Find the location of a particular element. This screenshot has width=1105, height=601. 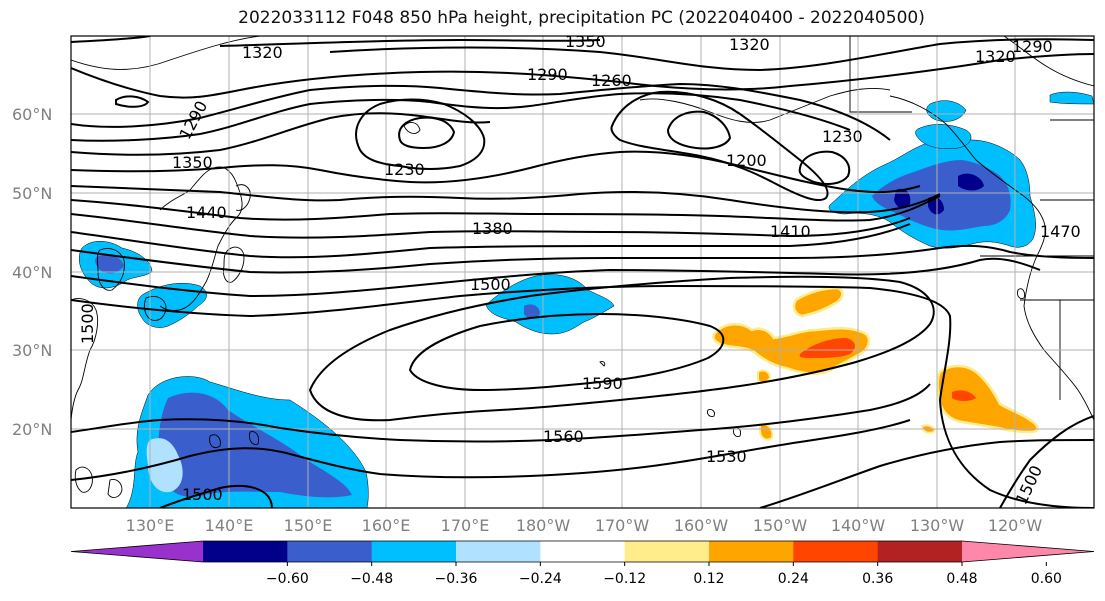

contour-label: 1560 is located at coordinates (563, 436).